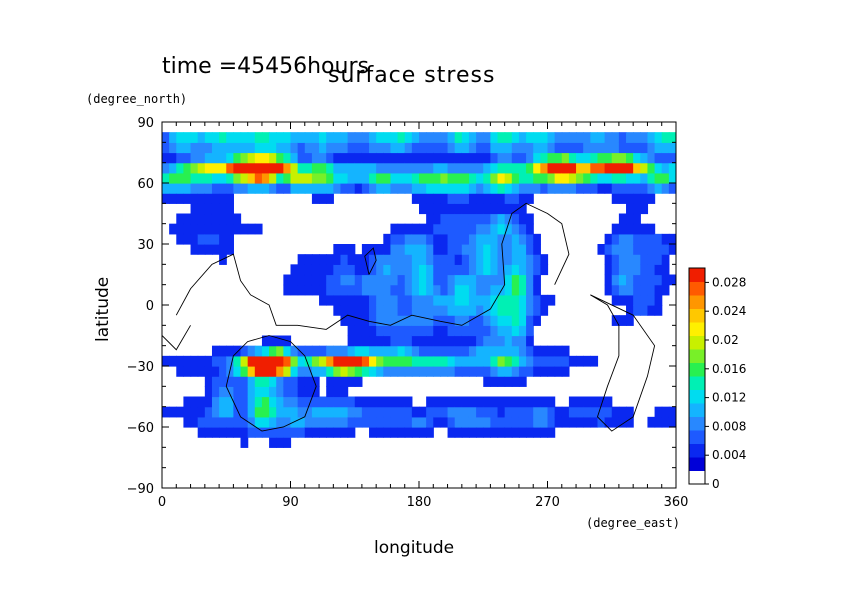 This screenshot has height=595, width=842. I want to click on colorbar-swatch, so click(697, 302).